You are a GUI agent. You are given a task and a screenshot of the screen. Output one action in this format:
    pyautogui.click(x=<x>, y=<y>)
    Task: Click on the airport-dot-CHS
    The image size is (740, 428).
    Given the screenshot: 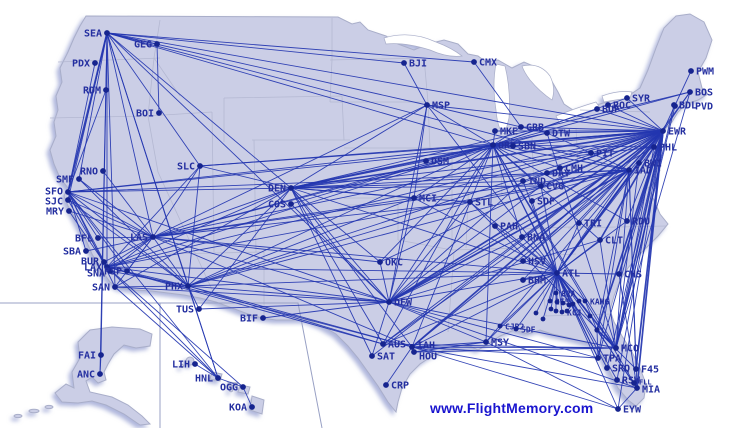 What is the action you would take?
    pyautogui.click(x=619, y=274)
    